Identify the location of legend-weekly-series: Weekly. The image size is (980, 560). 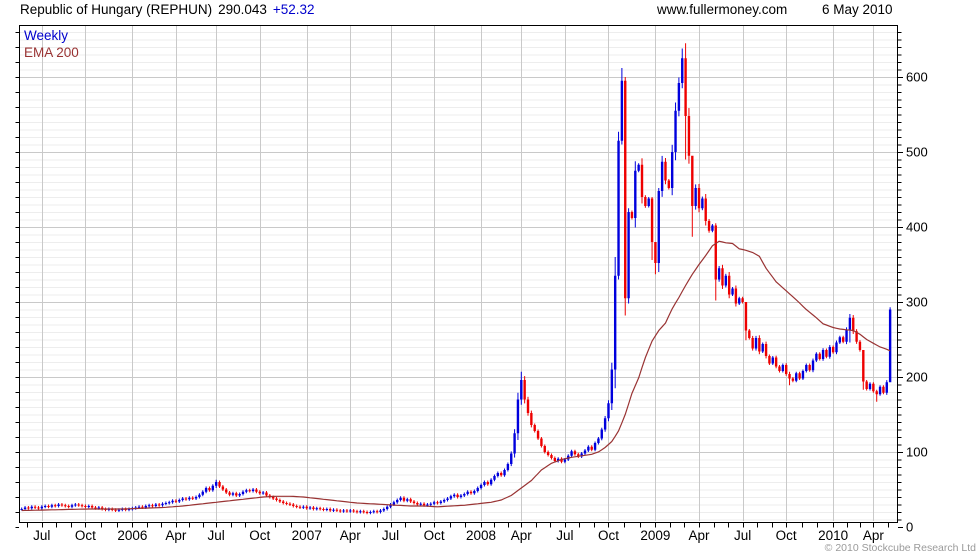
(46, 35).